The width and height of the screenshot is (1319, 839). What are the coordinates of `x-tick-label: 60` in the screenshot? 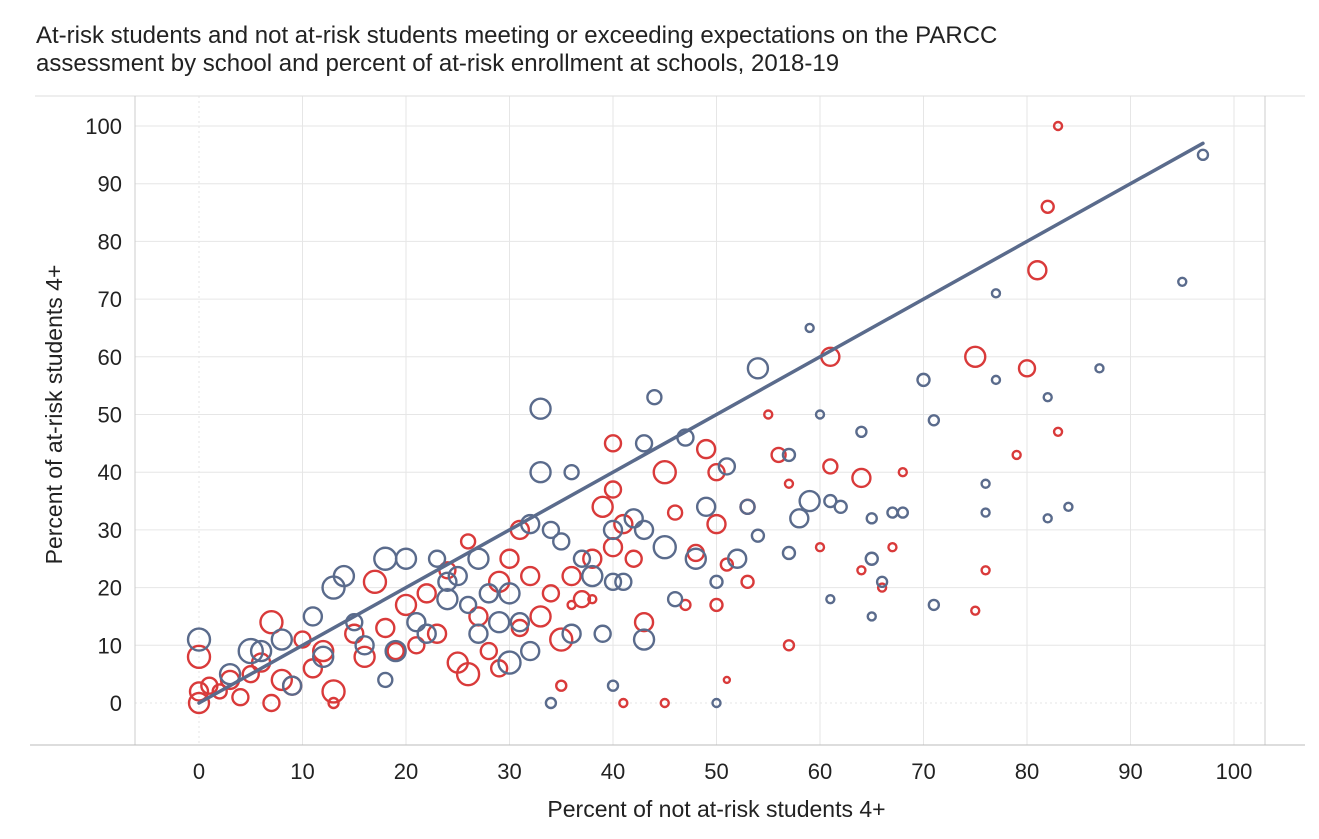 It's located at (820, 771).